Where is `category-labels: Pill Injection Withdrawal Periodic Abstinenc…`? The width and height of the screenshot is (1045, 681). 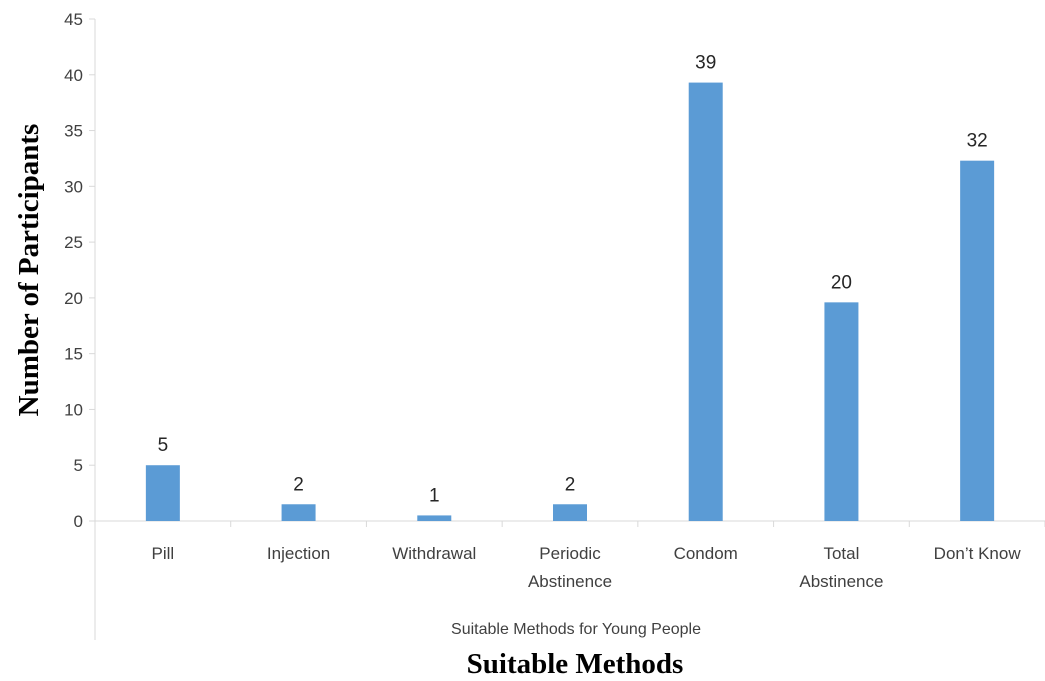 category-labels: Pill Injection Withdrawal Periodic Abstinenc… is located at coordinates (598, 556).